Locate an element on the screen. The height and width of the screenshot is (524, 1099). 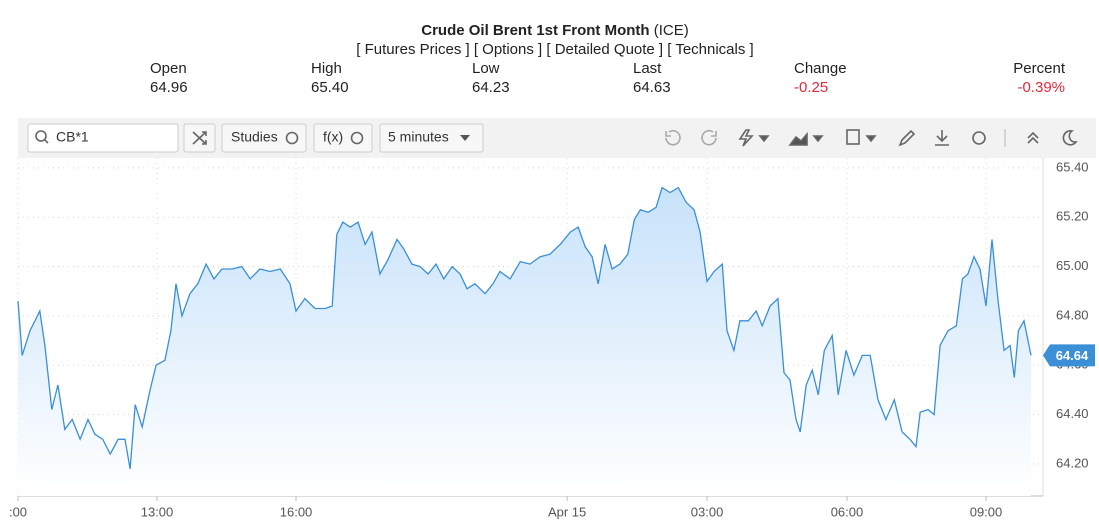
exchange: (ICE) is located at coordinates (671, 30).